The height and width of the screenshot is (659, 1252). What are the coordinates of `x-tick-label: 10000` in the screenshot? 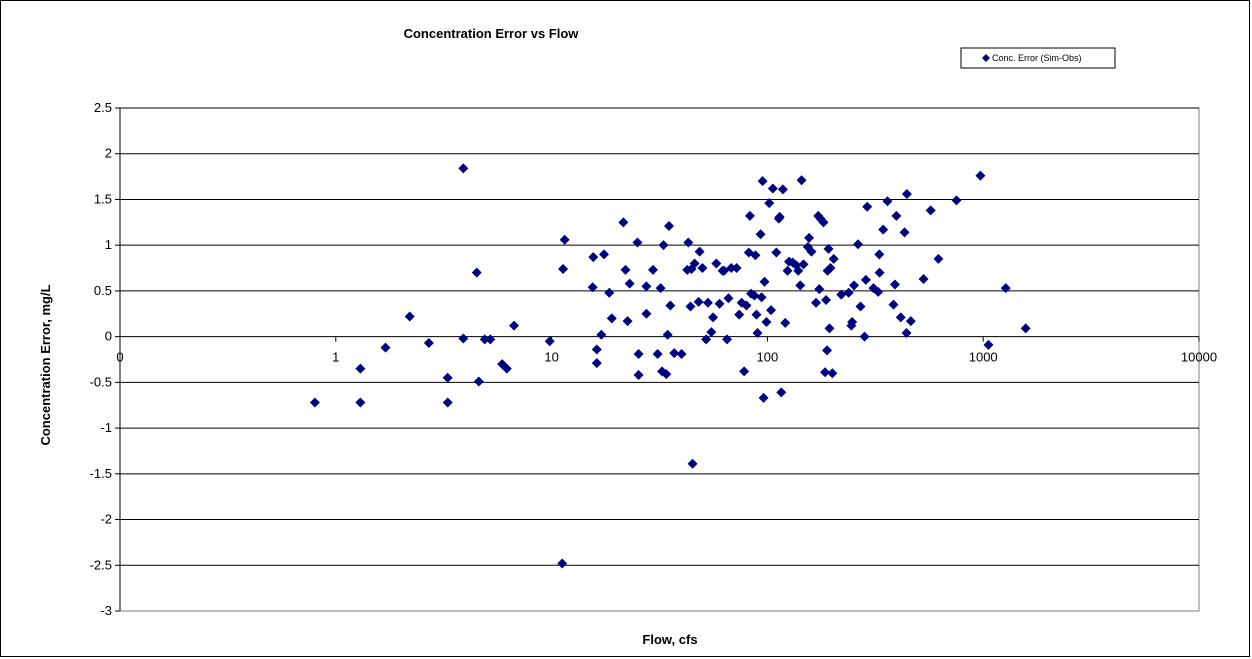 It's located at (1199, 357).